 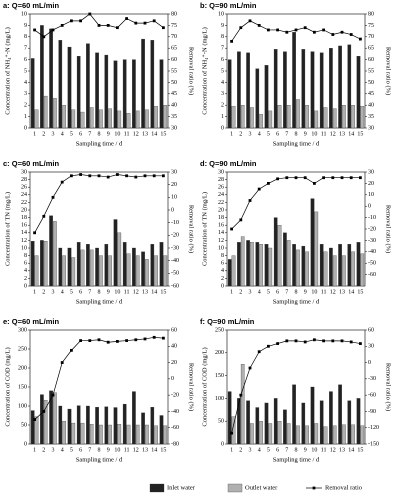 I want to click on y-tick-label: 1, so click(x=25, y=117).